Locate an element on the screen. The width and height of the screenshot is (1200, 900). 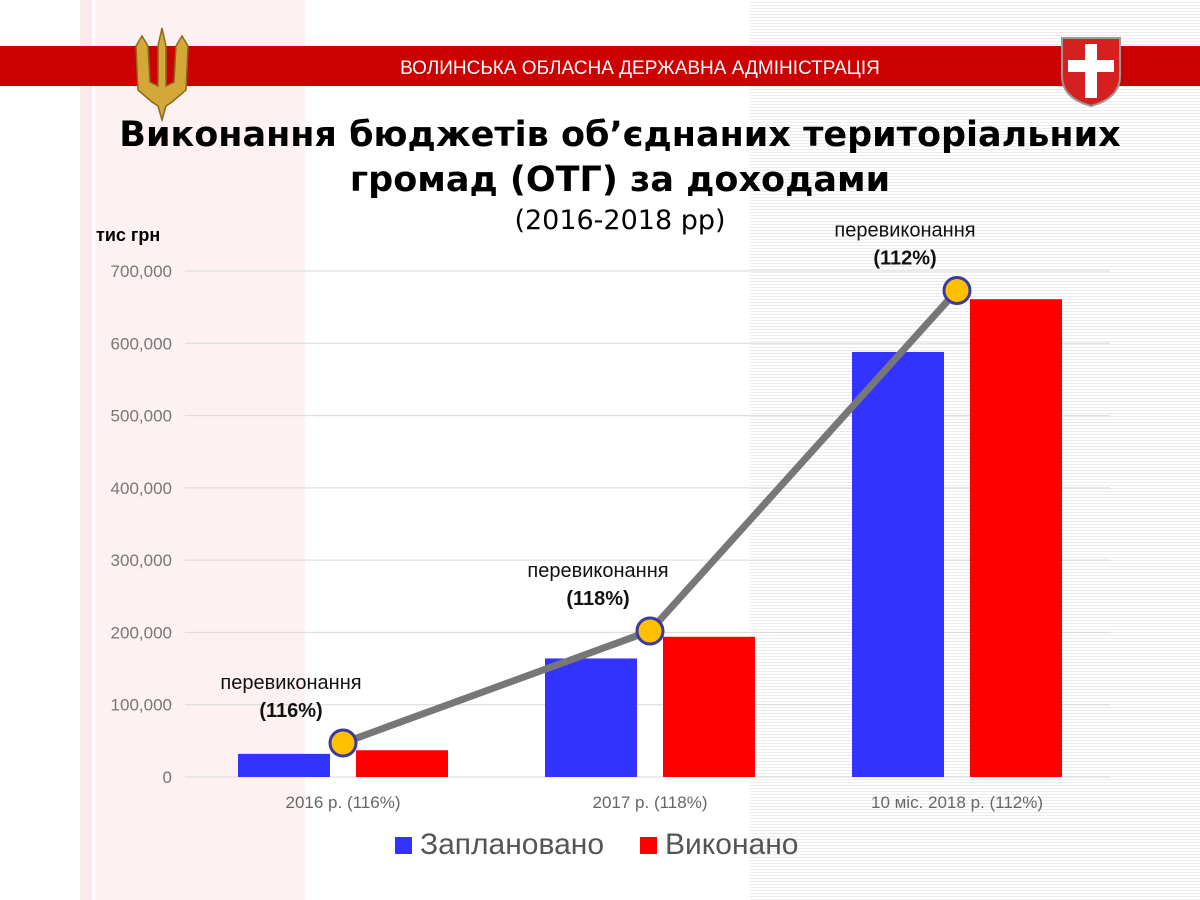
y-tick-label: 500,000 is located at coordinates (141, 416).